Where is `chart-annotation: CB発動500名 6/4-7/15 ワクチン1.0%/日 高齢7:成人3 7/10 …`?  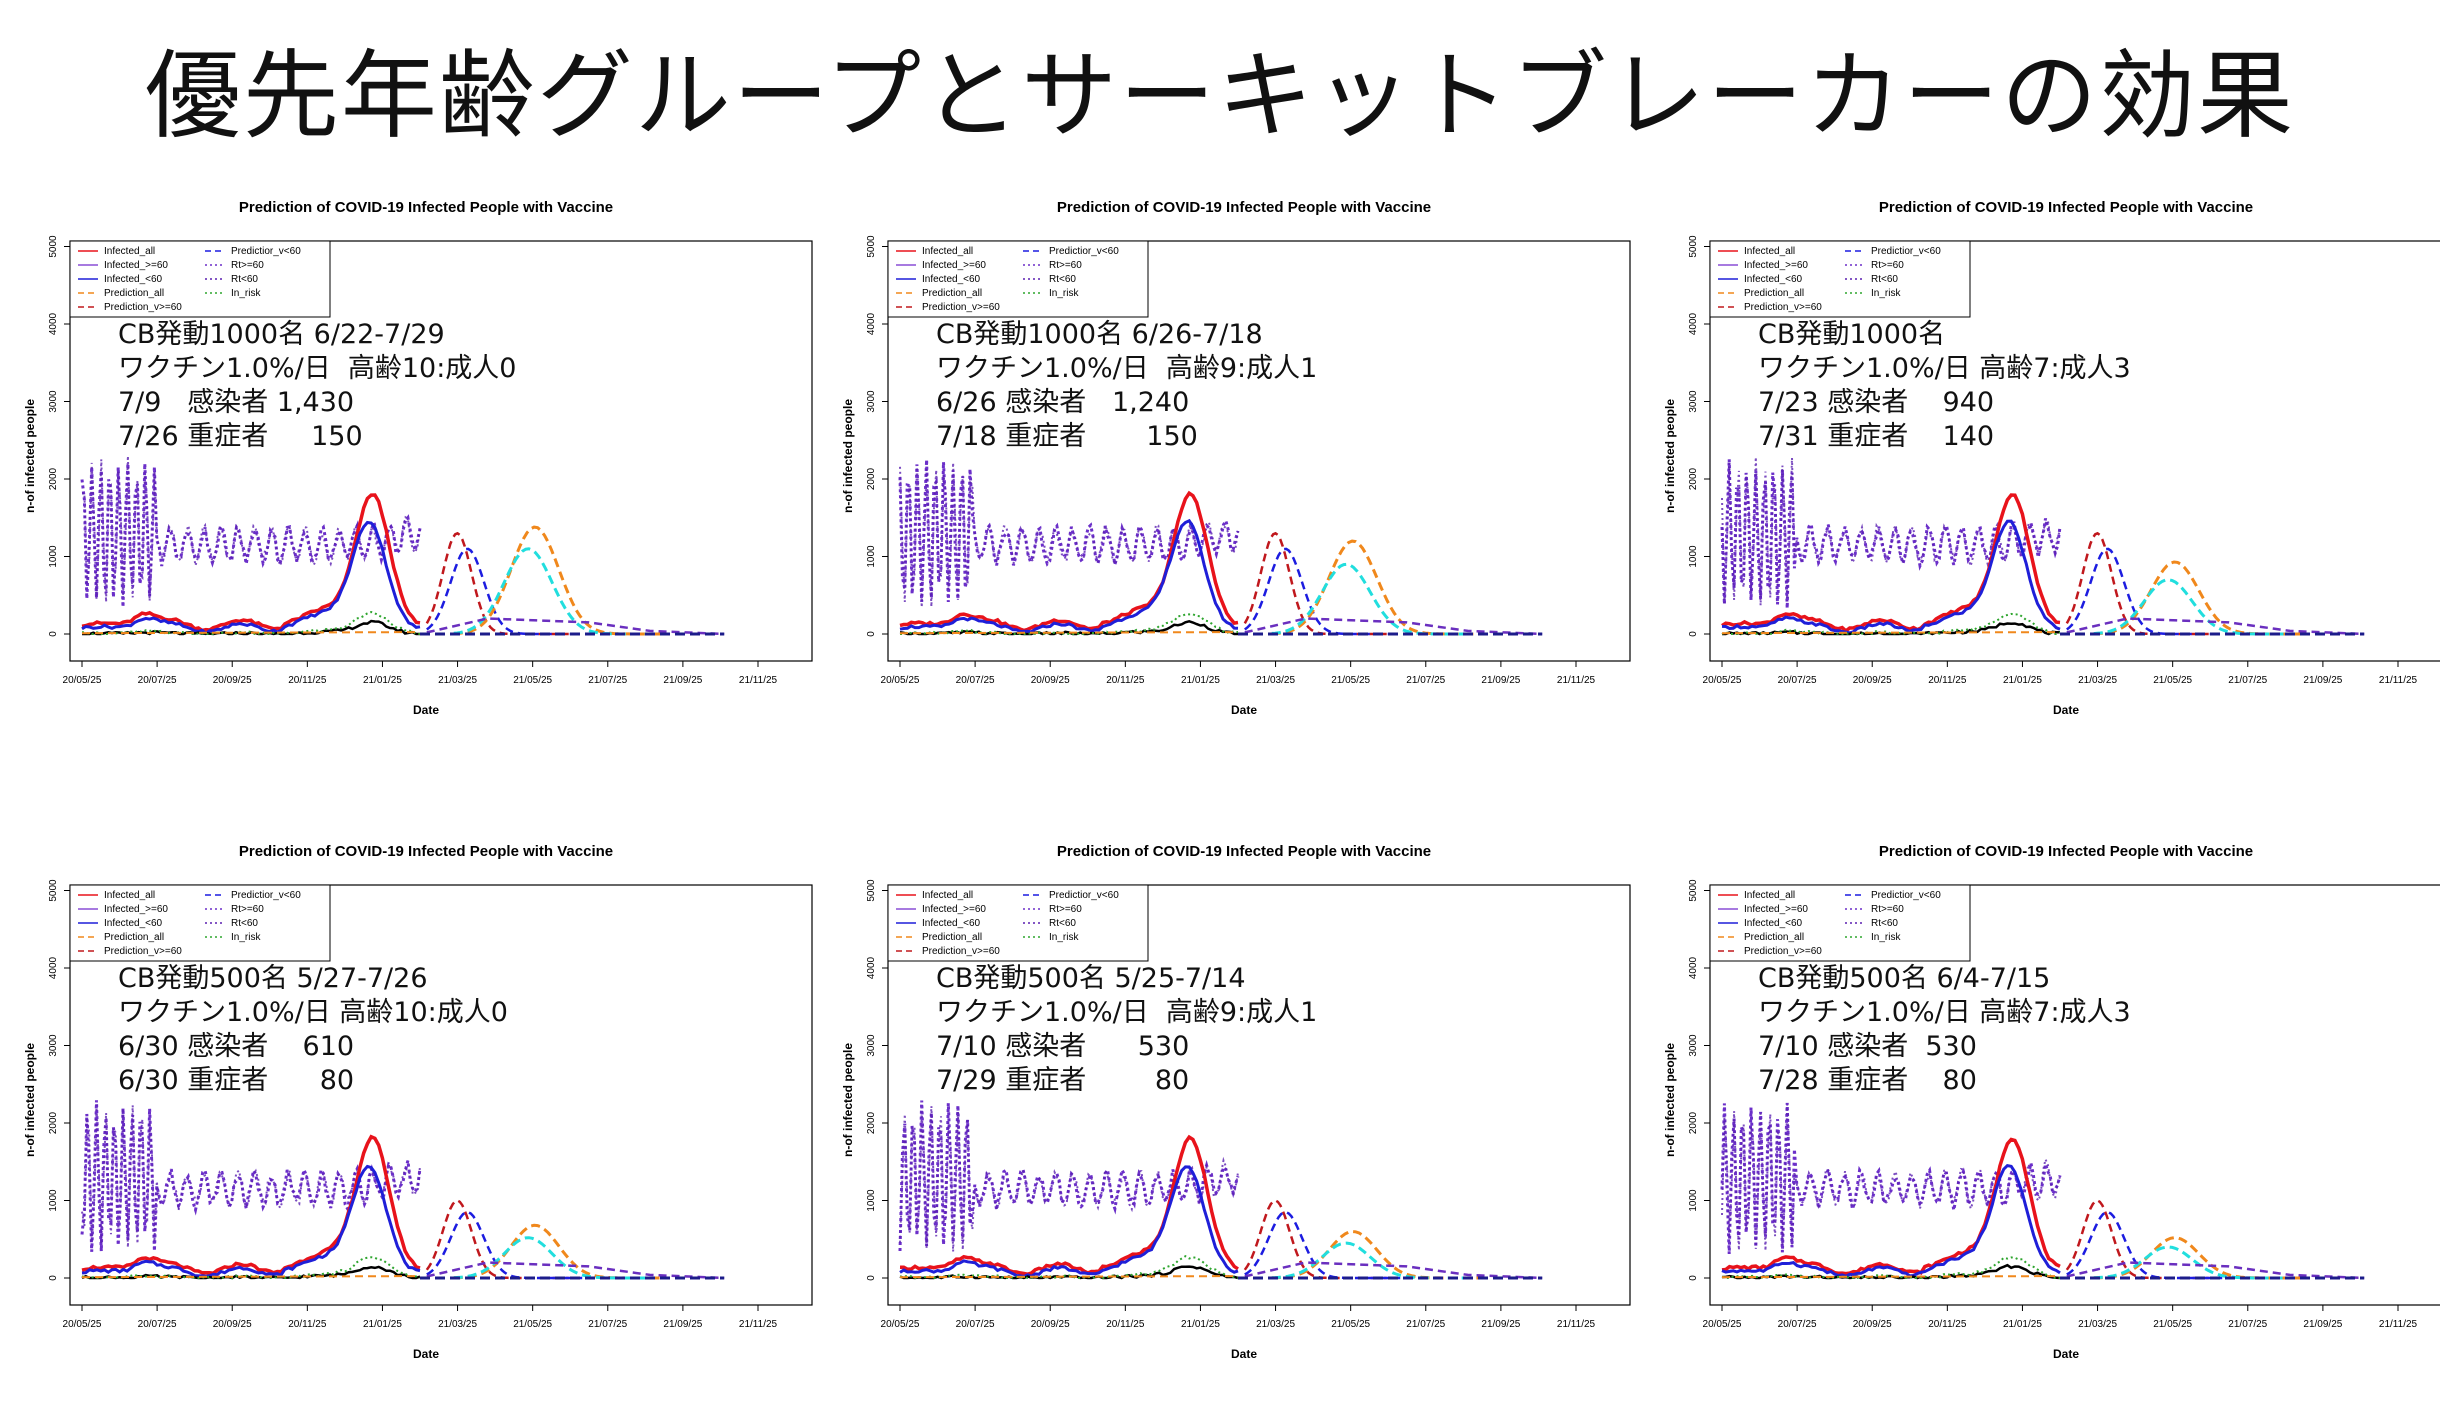 chart-annotation: CB発動500名 6/4-7/15 ワクチン1.0%/日 高齢7:成人3 7/10 … is located at coordinates (1944, 1030).